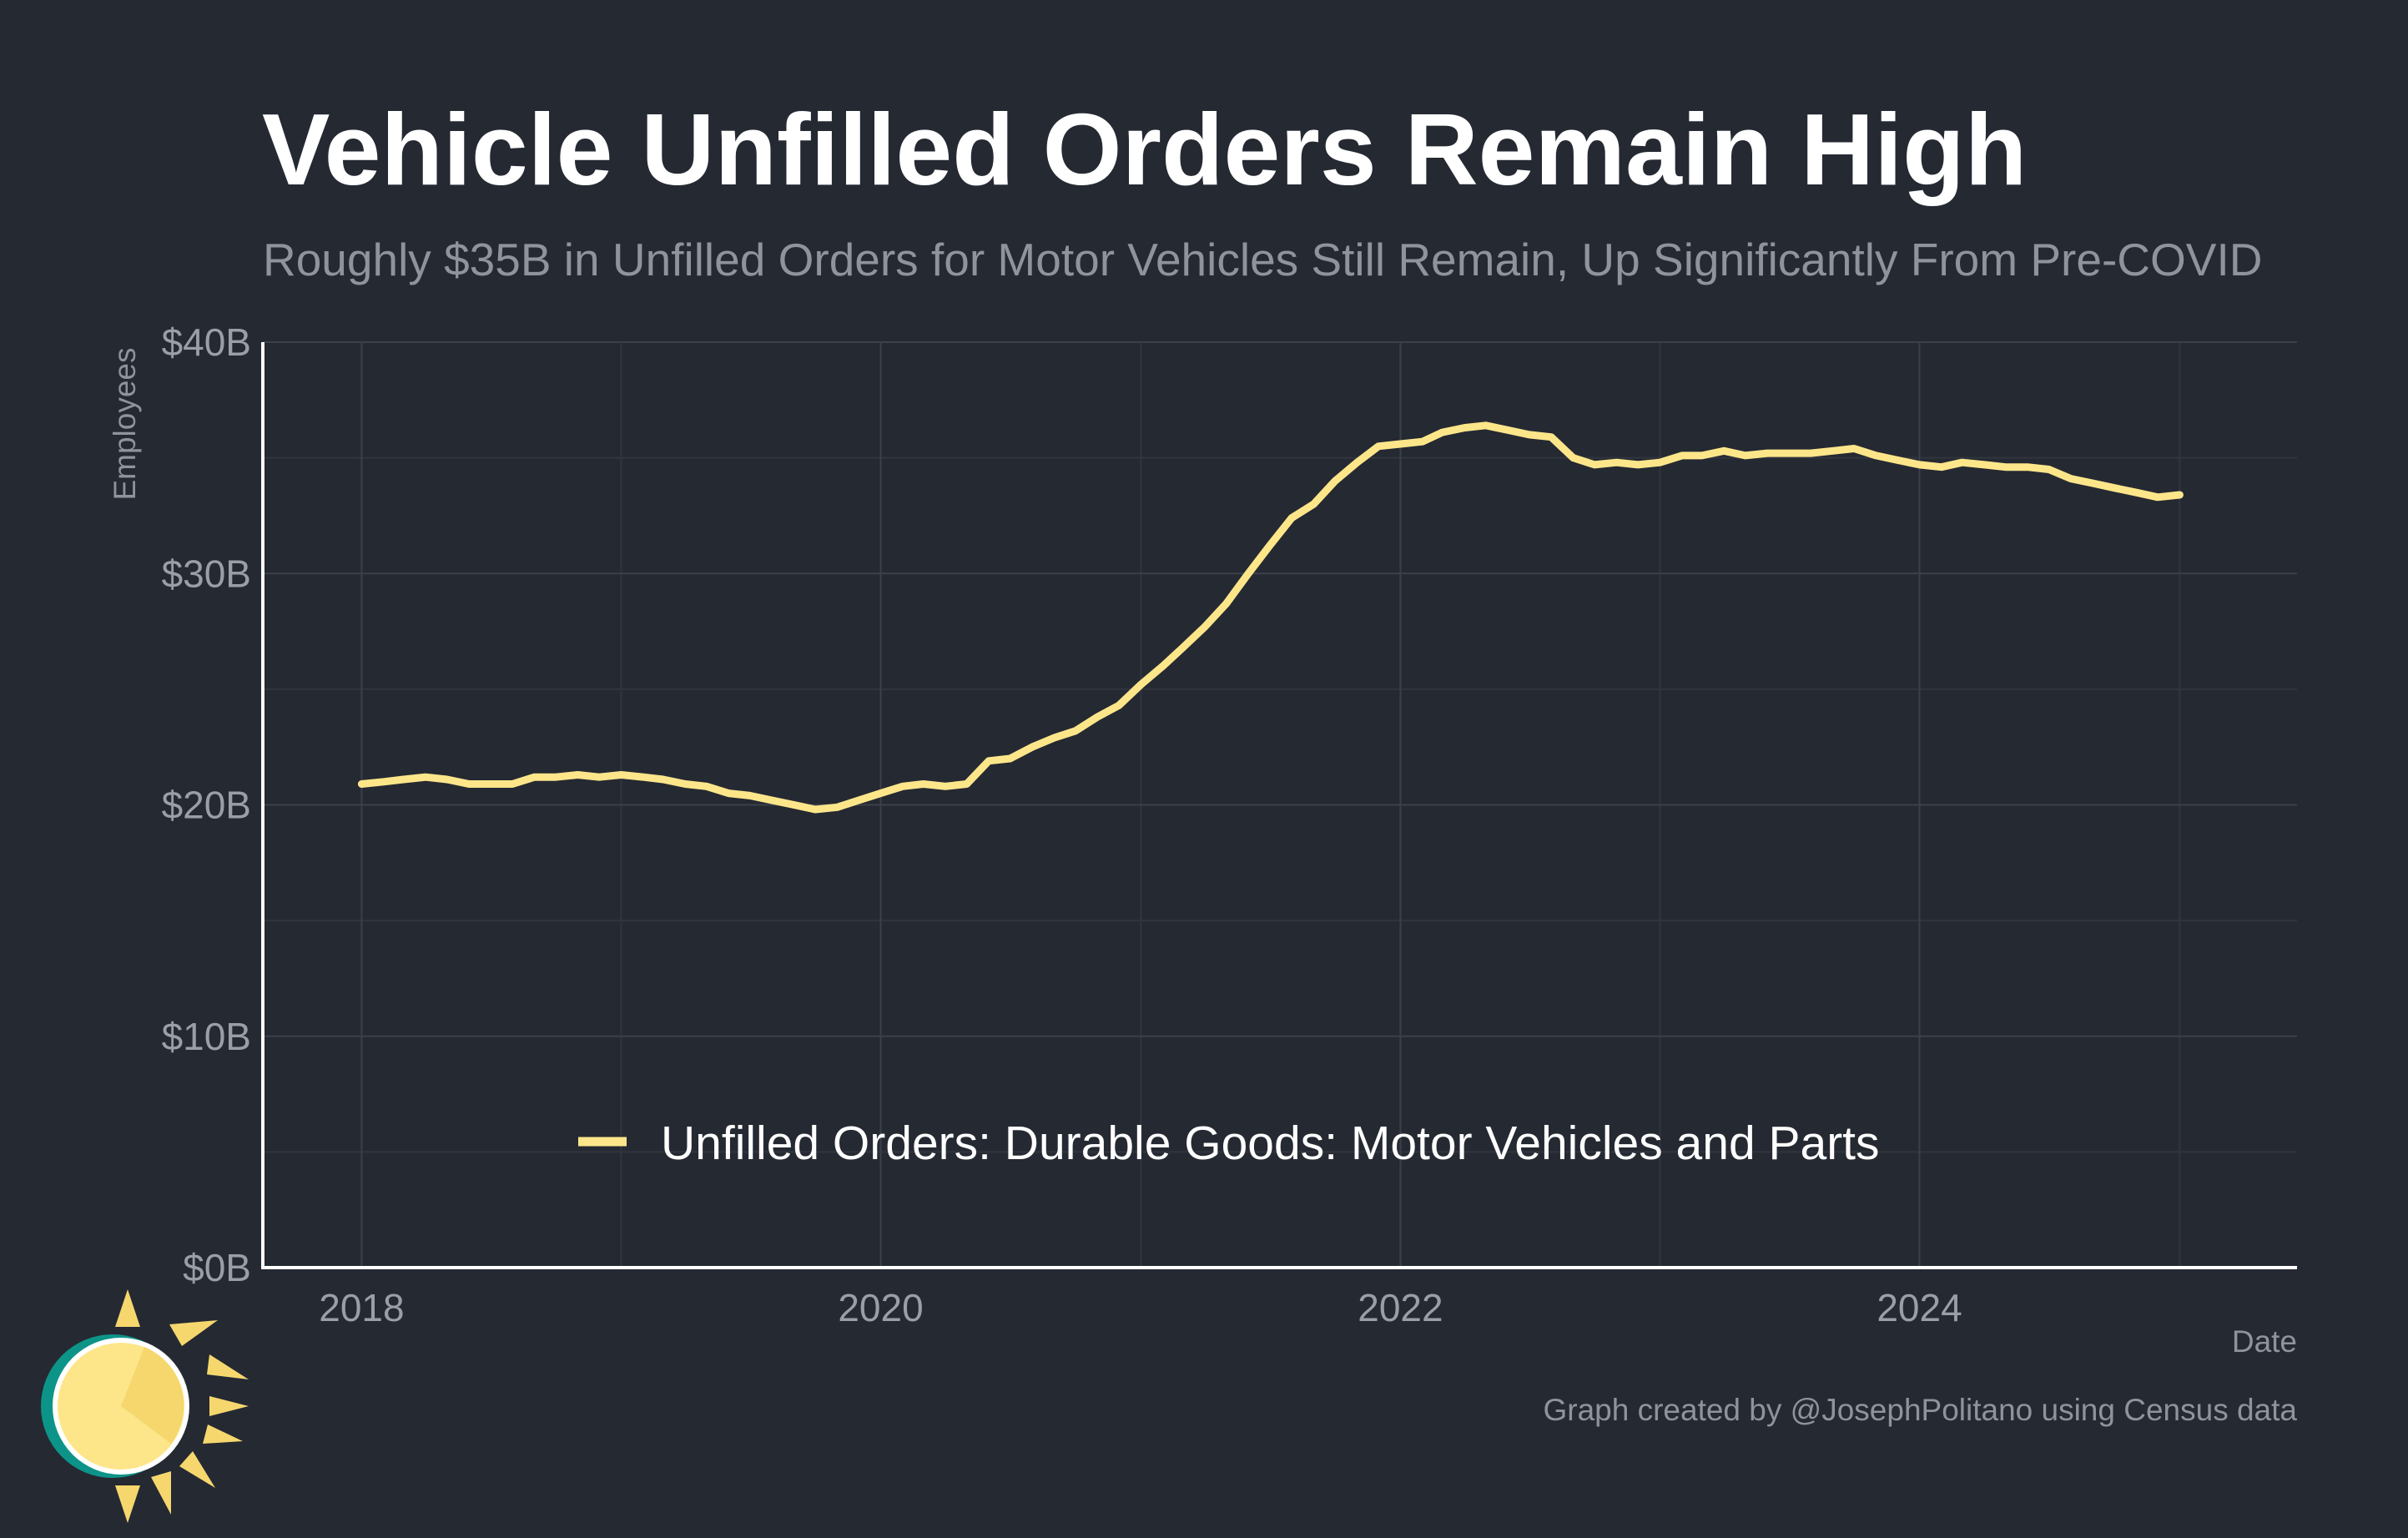 The width and height of the screenshot is (2408, 1538). I want to click on y-tick-label: $0B, so click(217, 1267).